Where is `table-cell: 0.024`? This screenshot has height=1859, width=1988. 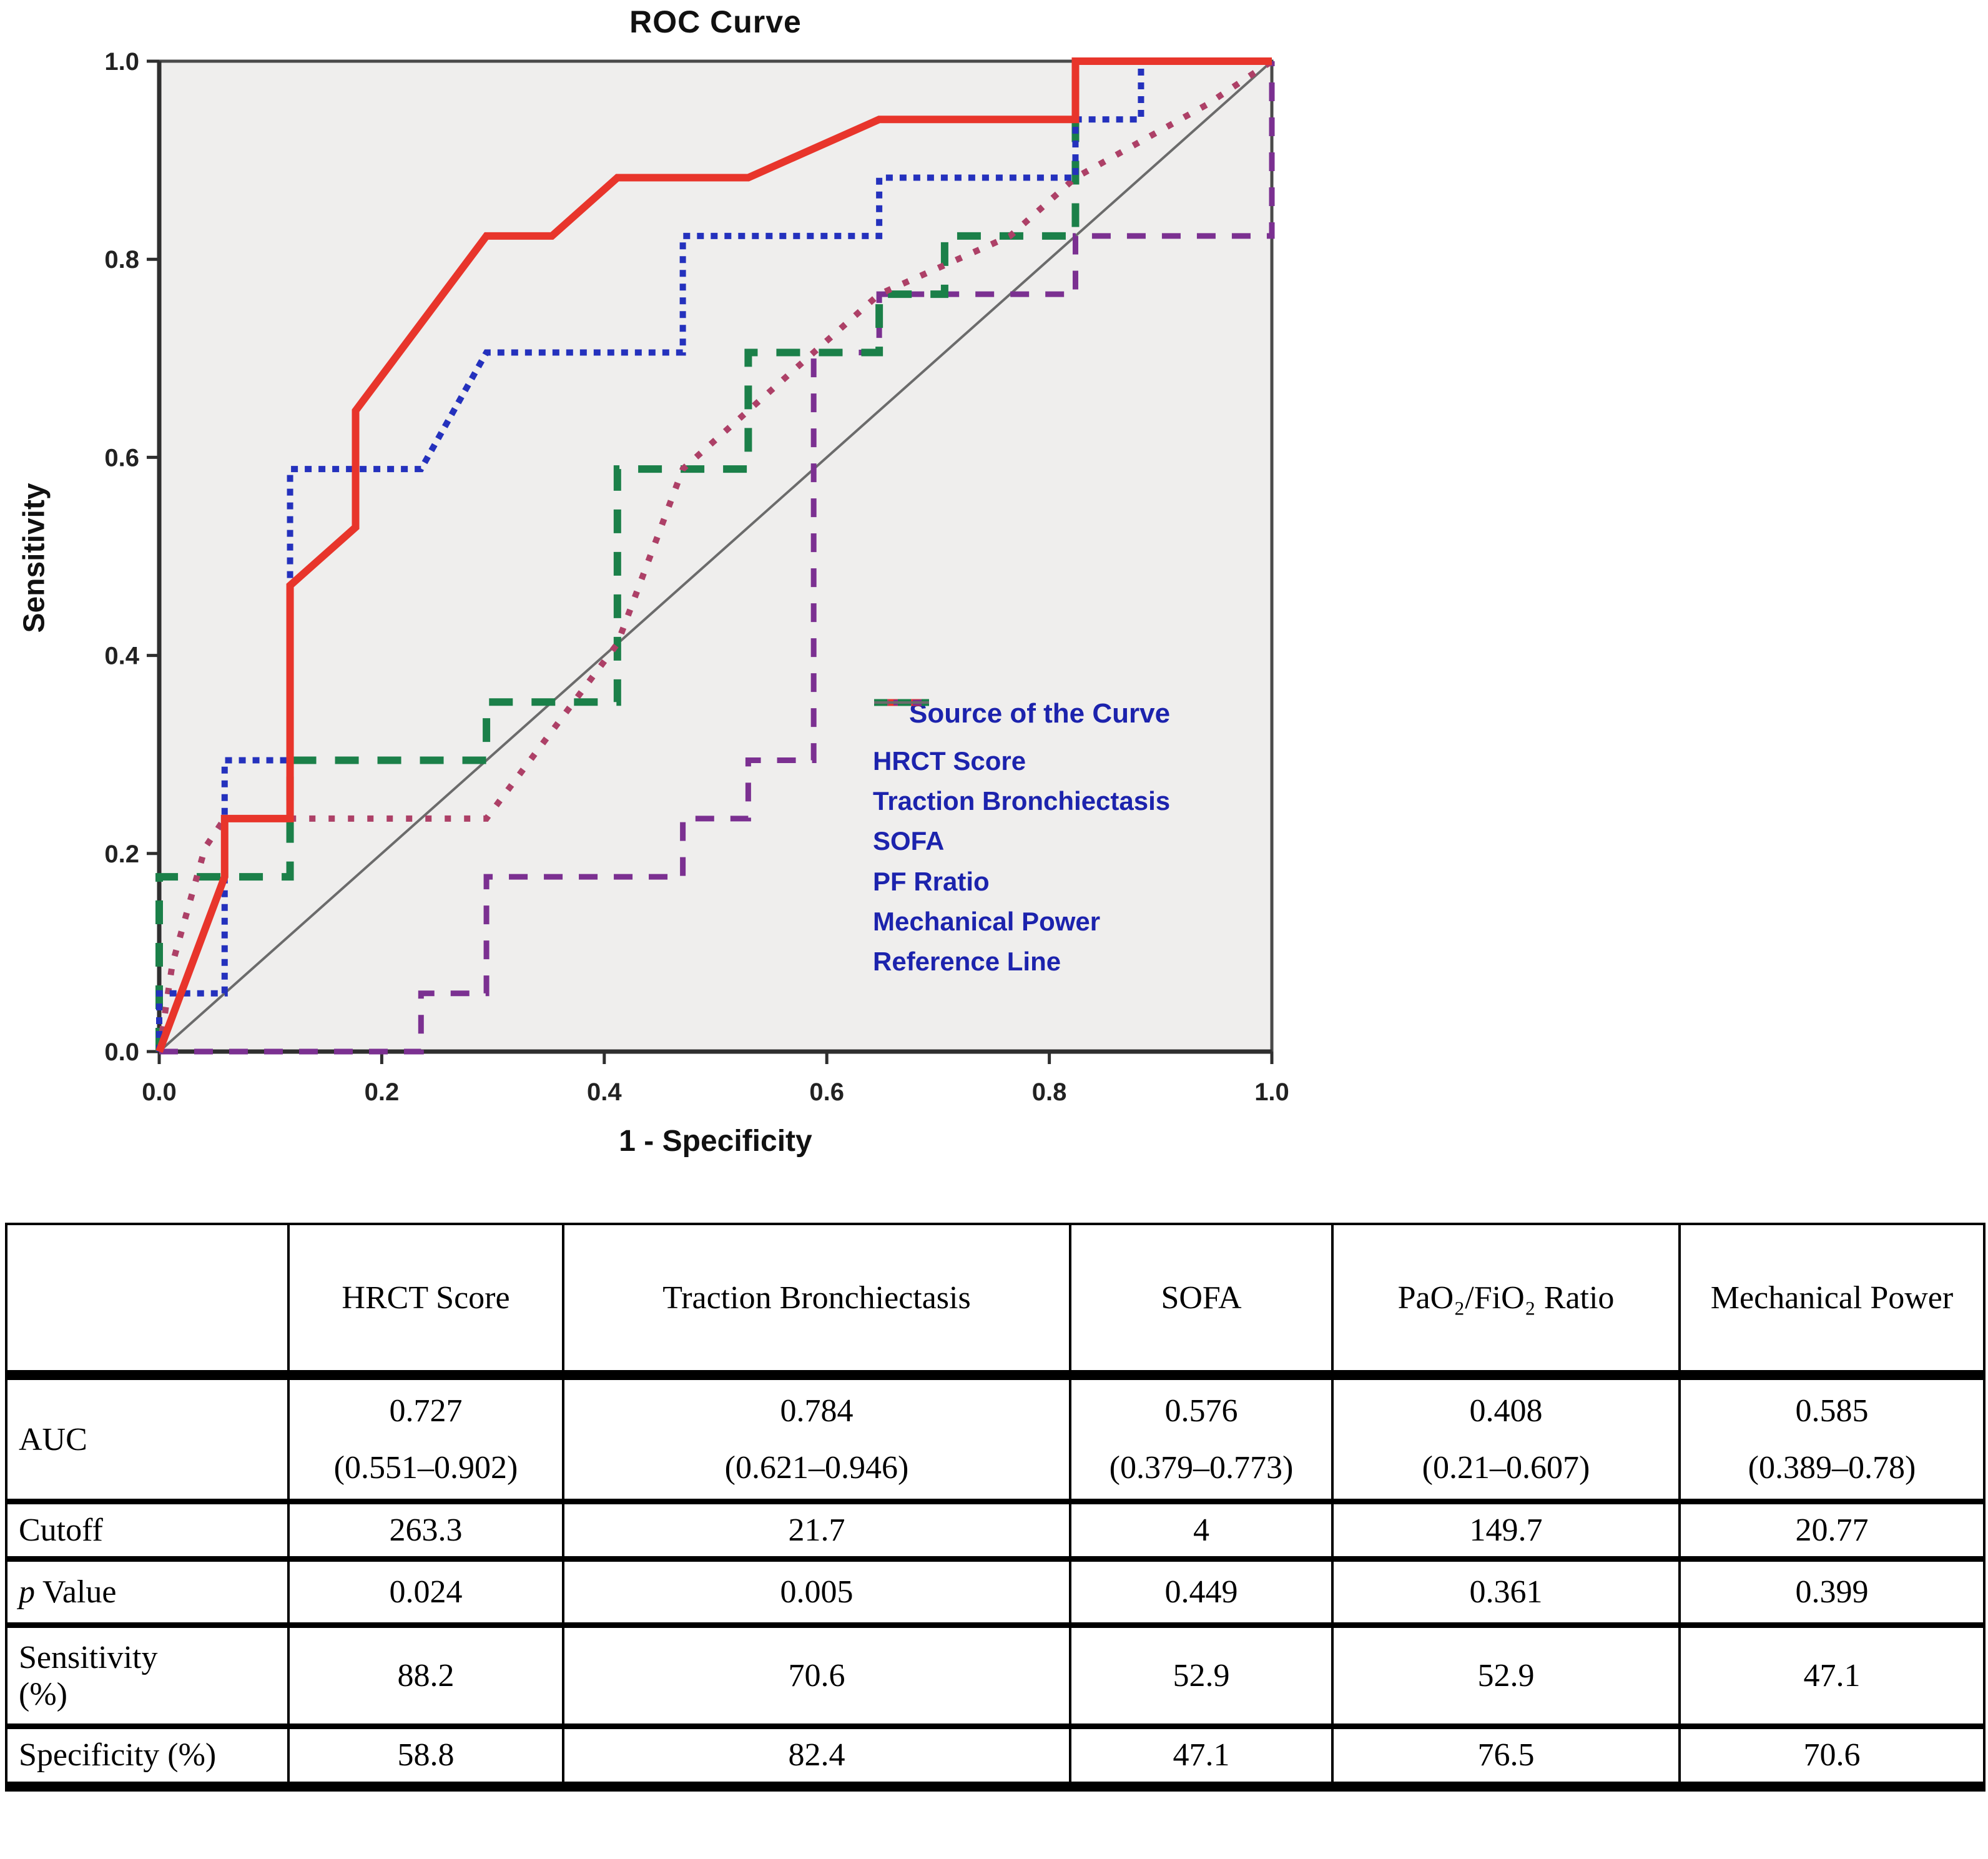 table-cell: 0.024 is located at coordinates (425, 1592).